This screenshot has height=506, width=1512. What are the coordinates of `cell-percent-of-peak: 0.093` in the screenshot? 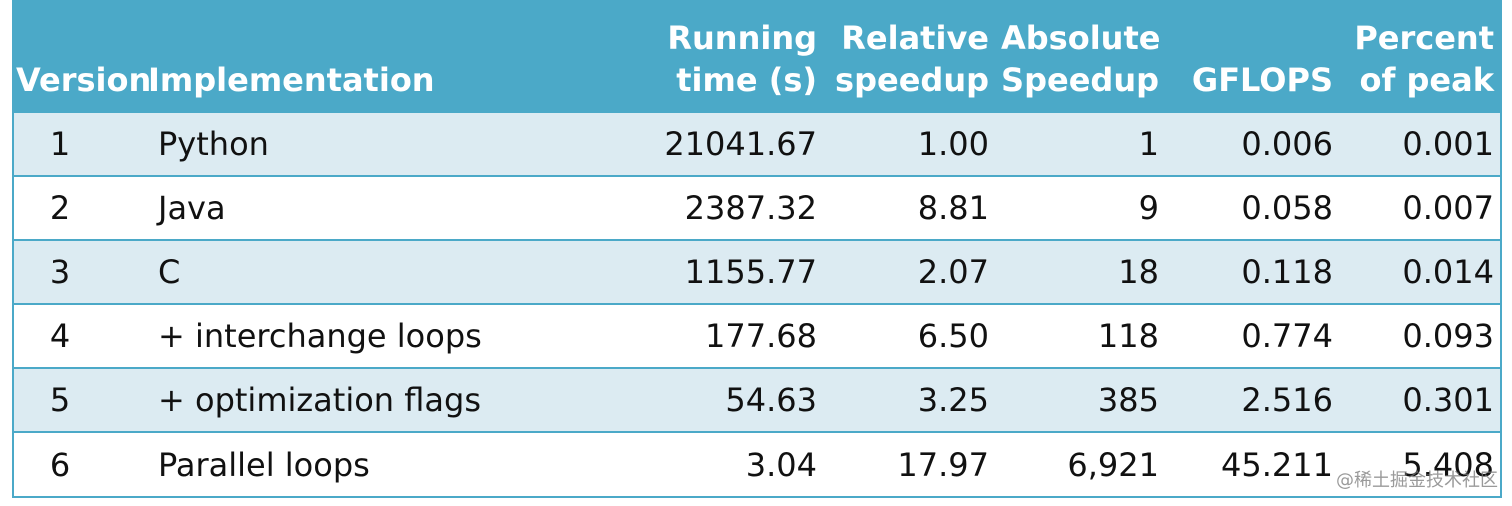 It's located at (1448, 336).